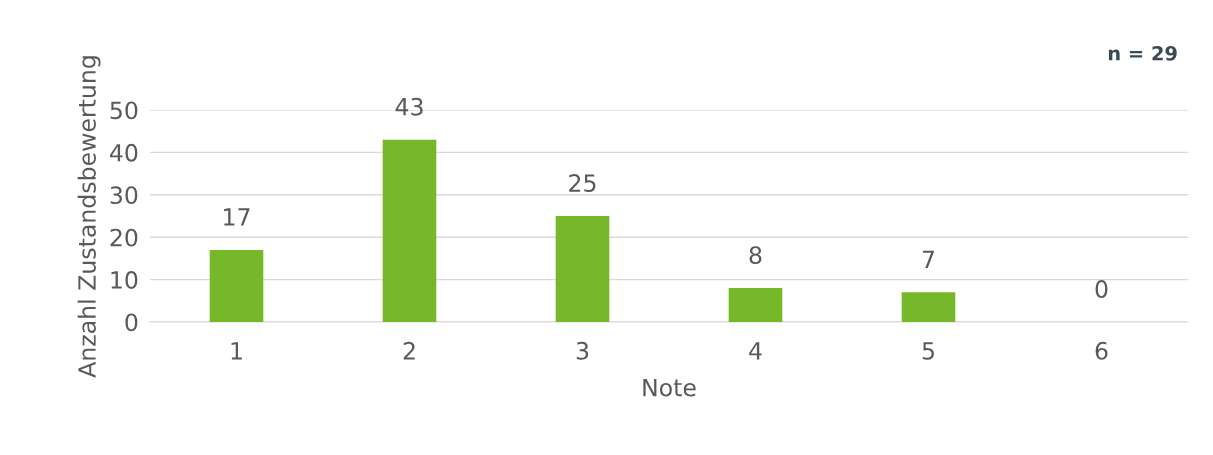 This screenshot has width=1213, height=455. Describe the element at coordinates (124, 280) in the screenshot. I see `y-tick-label: 10` at that location.